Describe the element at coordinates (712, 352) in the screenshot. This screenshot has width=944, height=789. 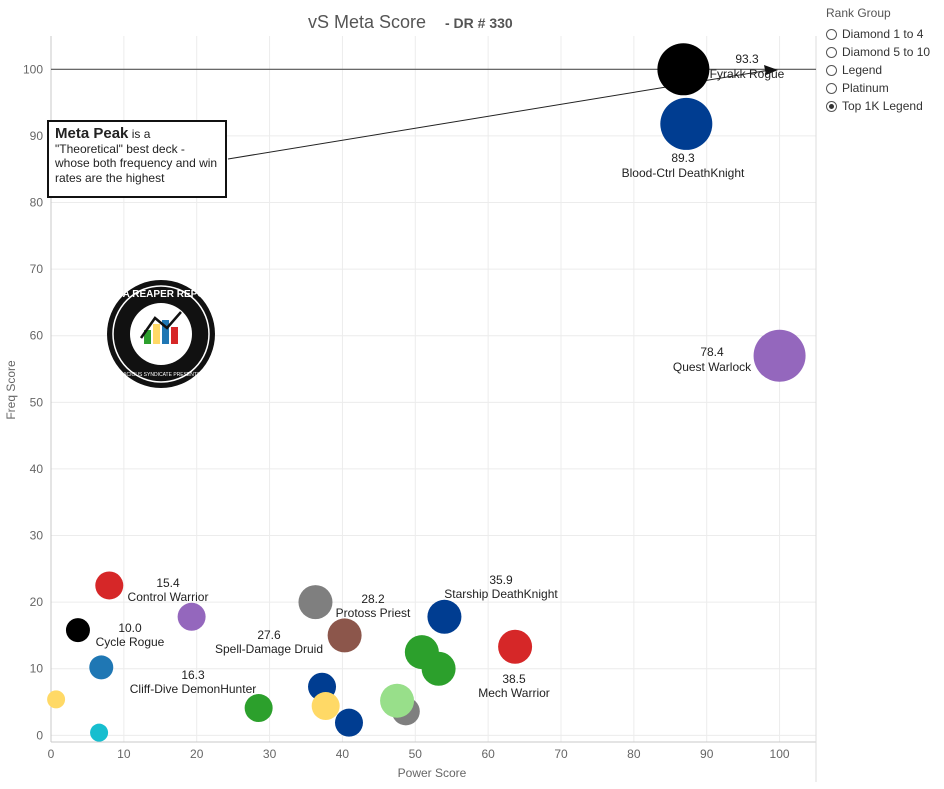
I see `point-score-label: 78.4` at that location.